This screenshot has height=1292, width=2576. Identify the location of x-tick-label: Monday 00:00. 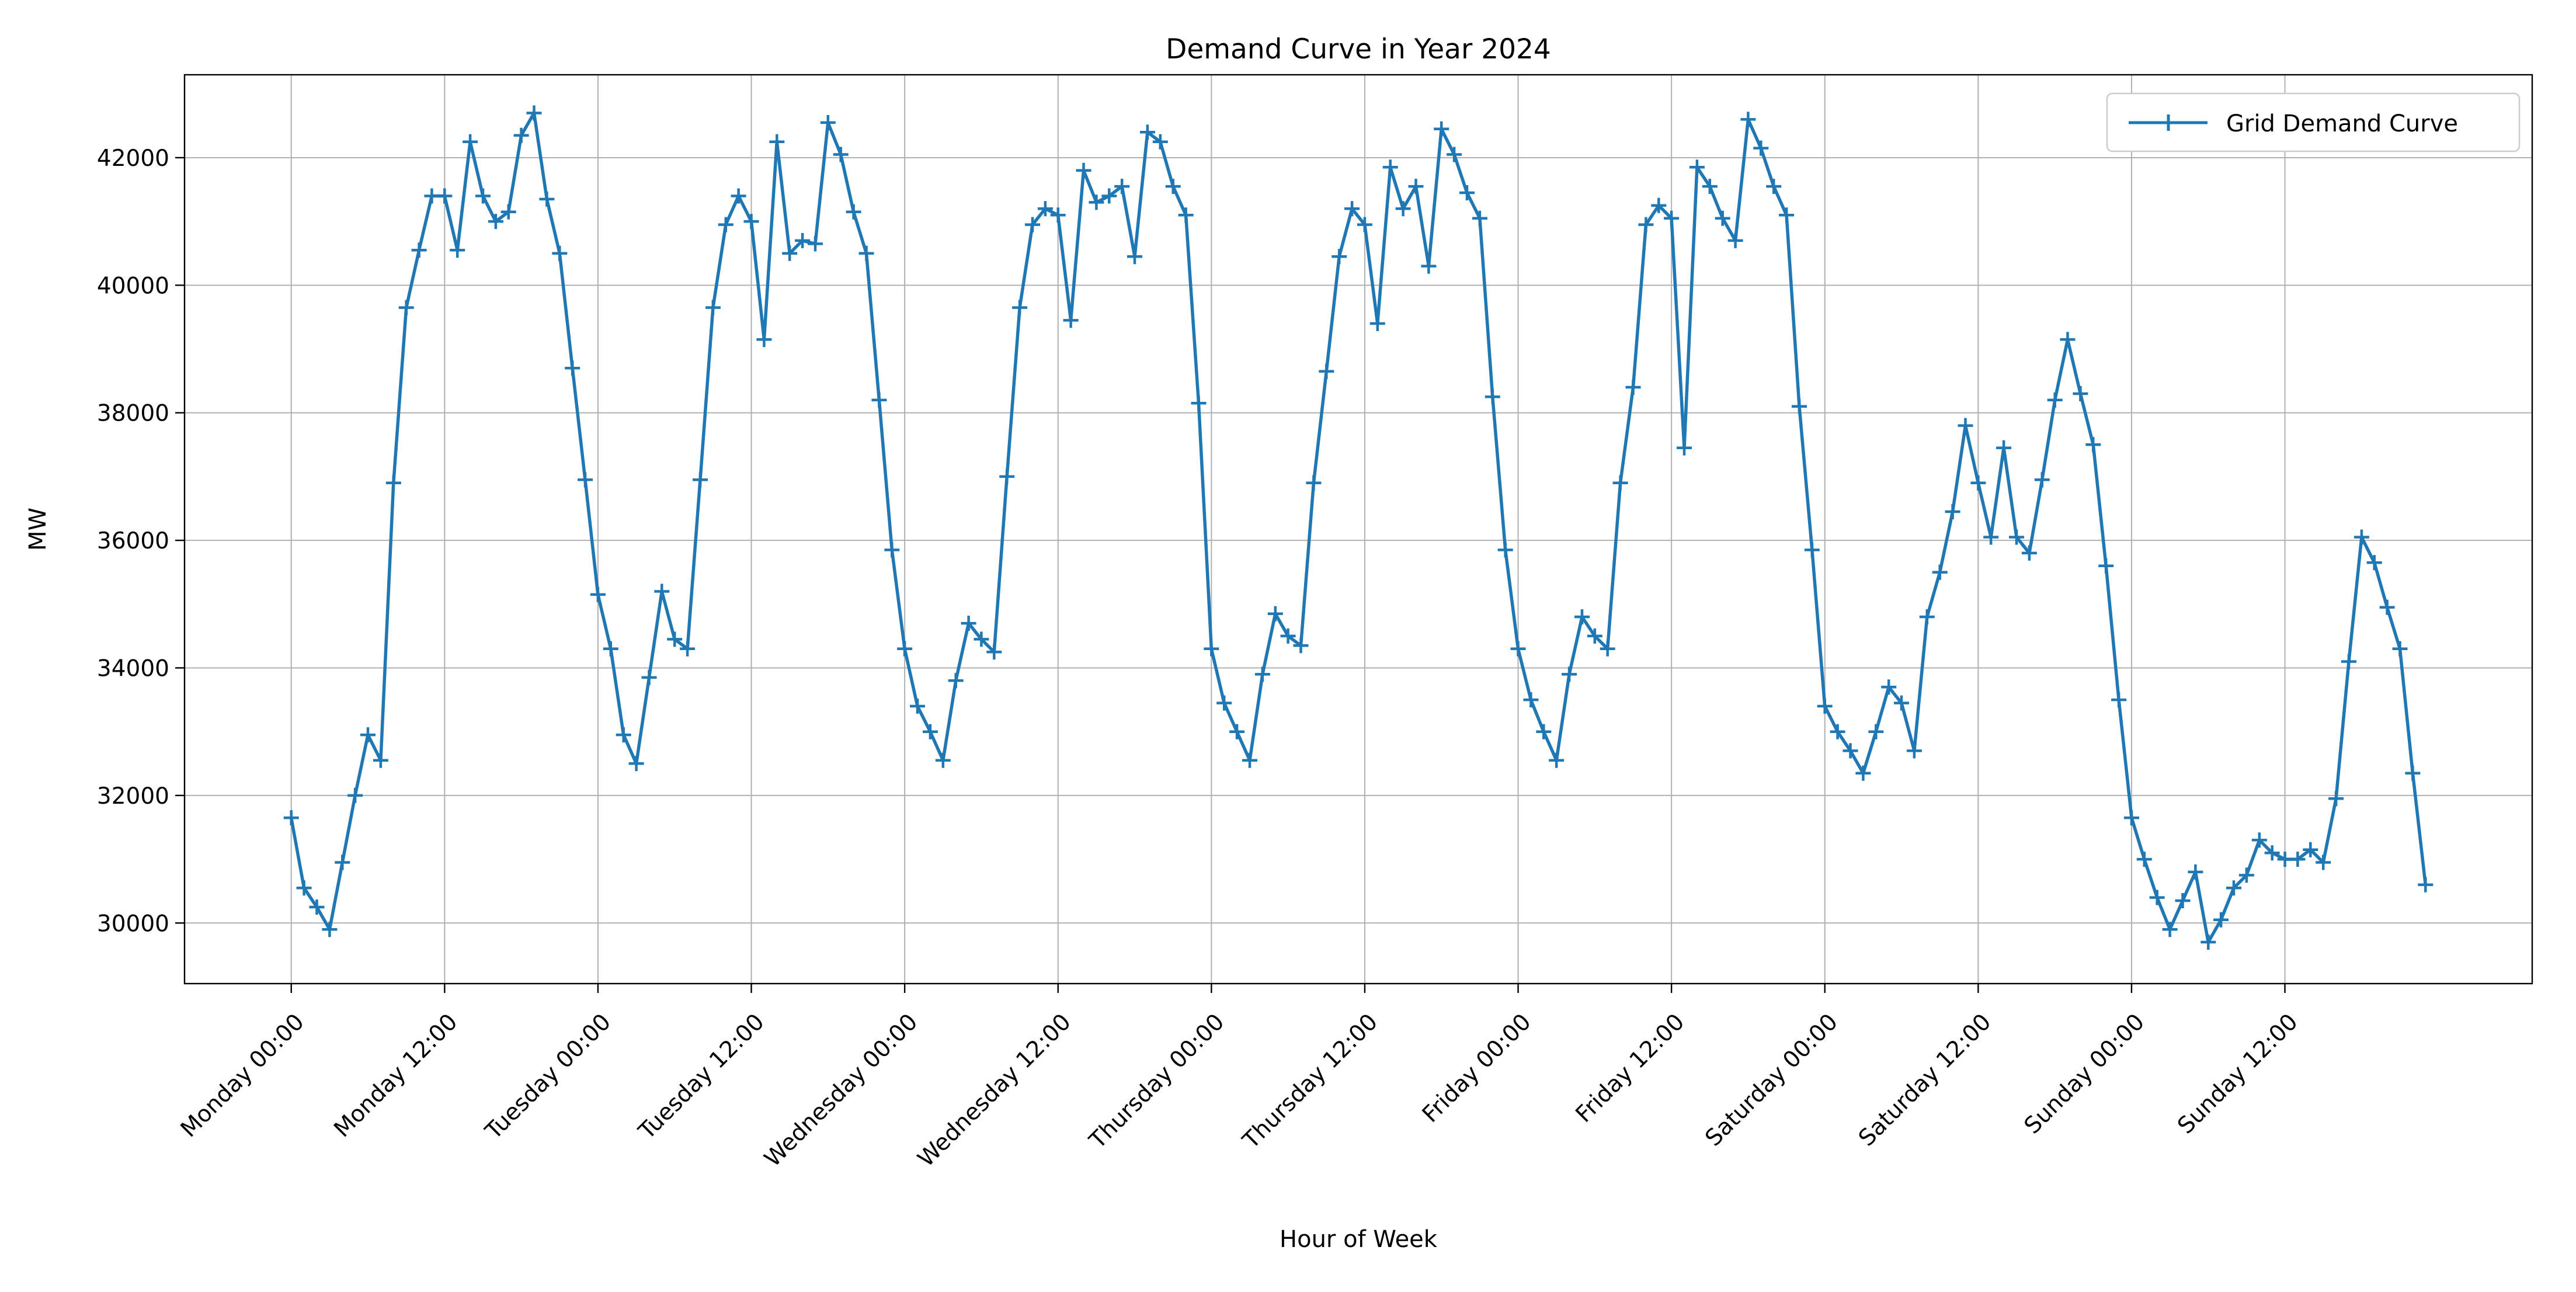
(243, 1075).